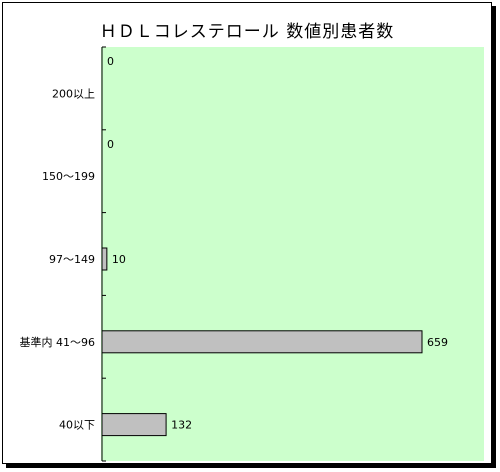 This screenshot has width=500, height=472. I want to click on category-labels: 200以上 150～199 97～149 基準内 41～96 40以下, so click(58, 259).